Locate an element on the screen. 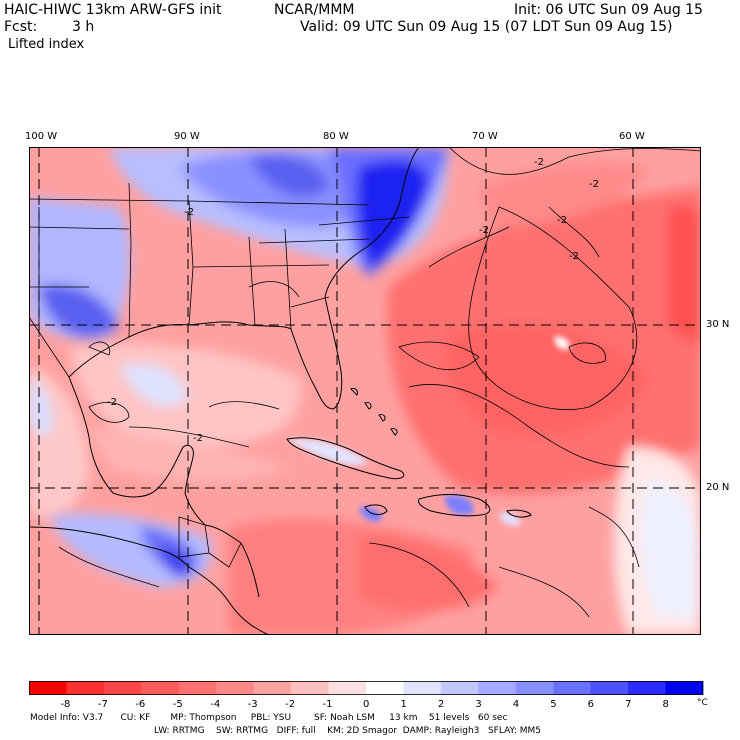 The image size is (740, 740). colorbar-frame is located at coordinates (366, 688).